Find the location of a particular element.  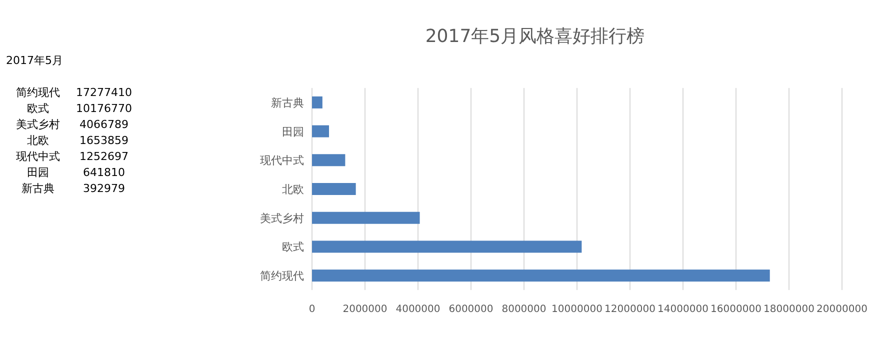

y-tick-label: 新古典 is located at coordinates (287, 103).